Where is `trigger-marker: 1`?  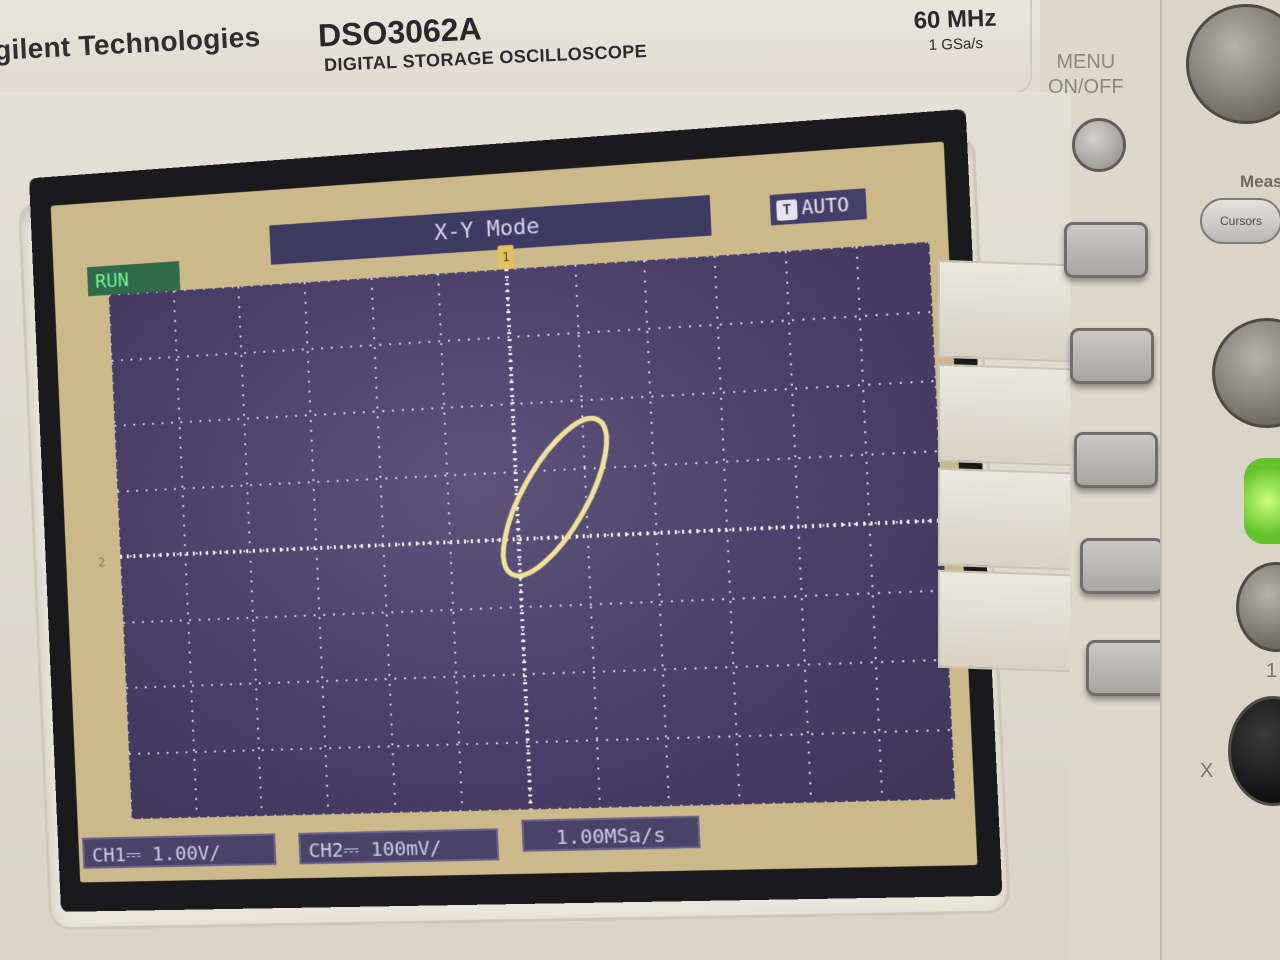
trigger-marker: 1 is located at coordinates (505, 257).